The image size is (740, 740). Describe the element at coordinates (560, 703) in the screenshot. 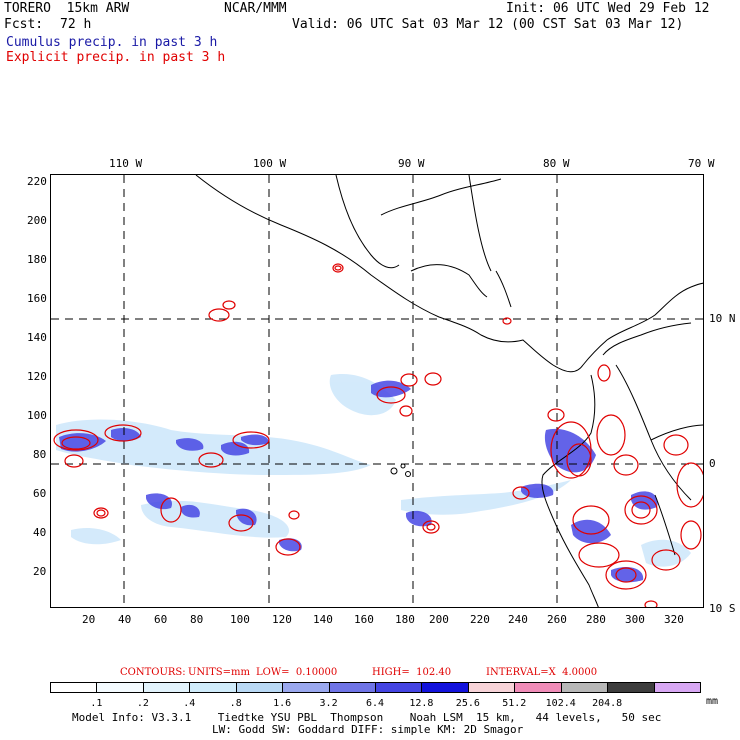

I see `colorbar-label: 102.4` at that location.